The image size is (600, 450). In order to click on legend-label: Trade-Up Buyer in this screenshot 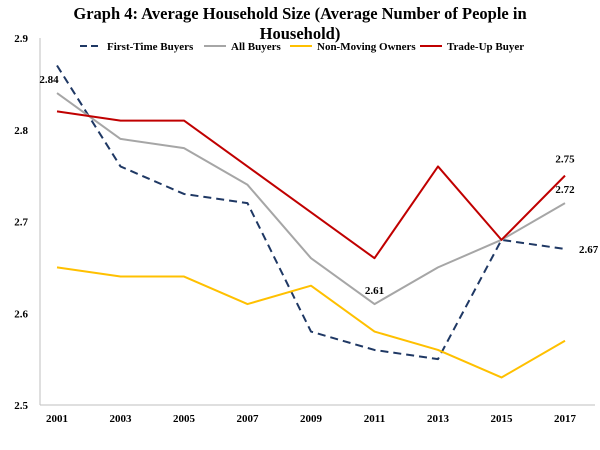, I will do `click(485, 47)`.